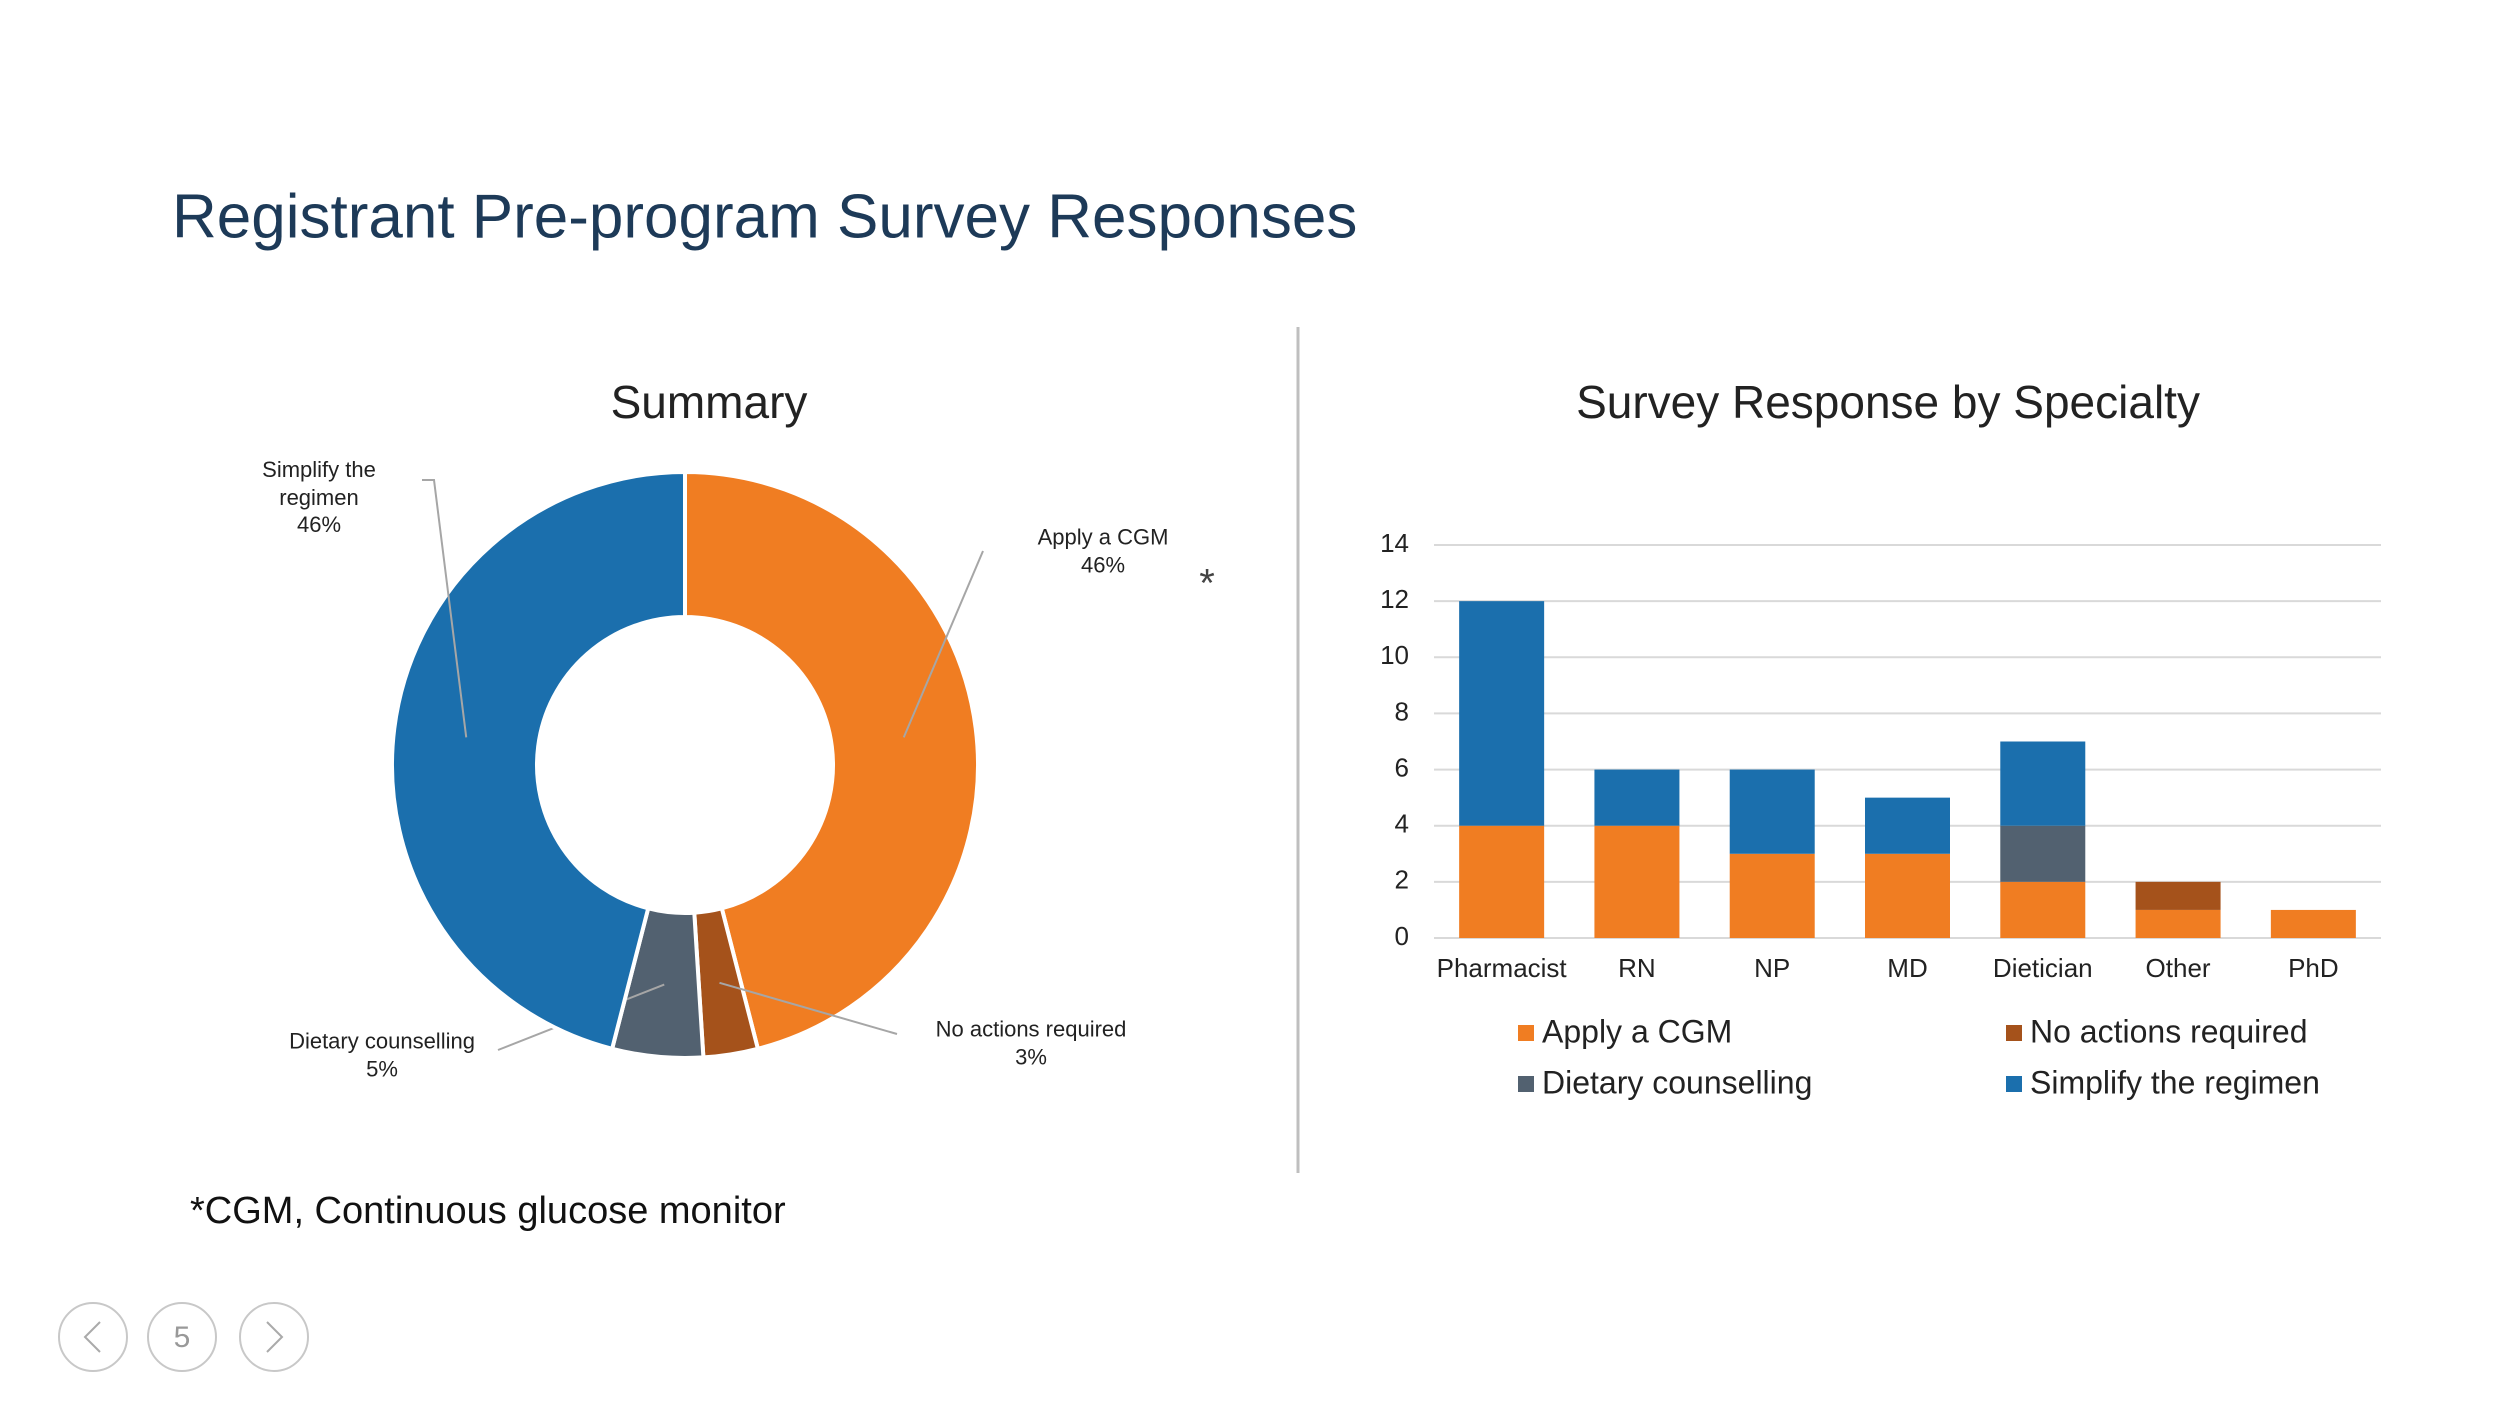  I want to click on slice-label: Apply a CGM 46%, so click(1103, 551).